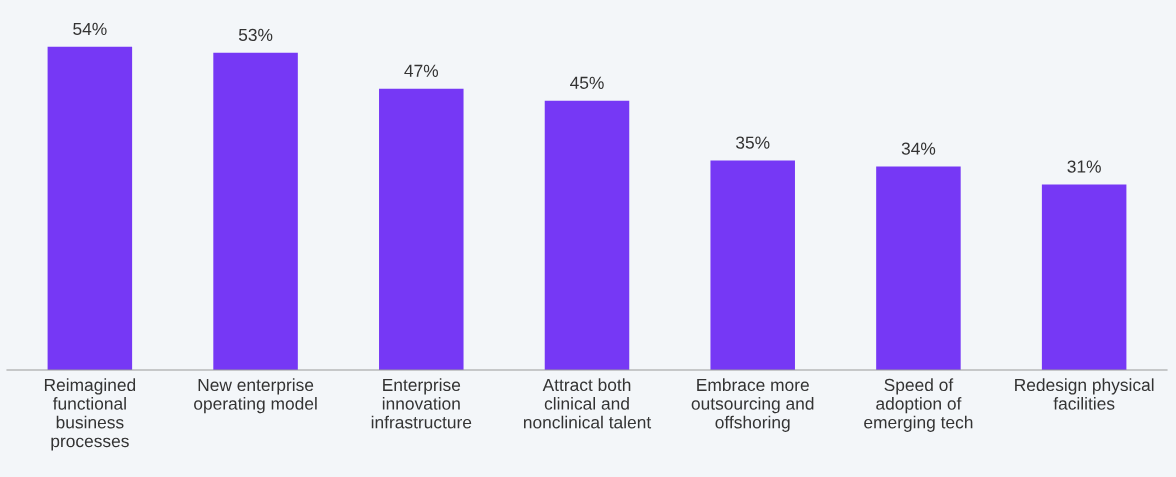 The width and height of the screenshot is (1176, 477). I want to click on data-label: 35%, so click(753, 142).